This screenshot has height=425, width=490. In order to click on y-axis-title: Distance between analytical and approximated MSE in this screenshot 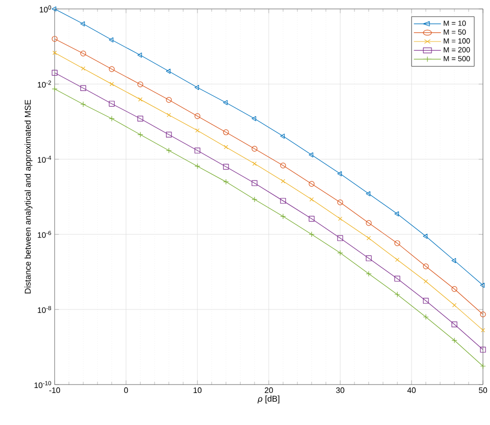, I will do `click(28, 197)`.